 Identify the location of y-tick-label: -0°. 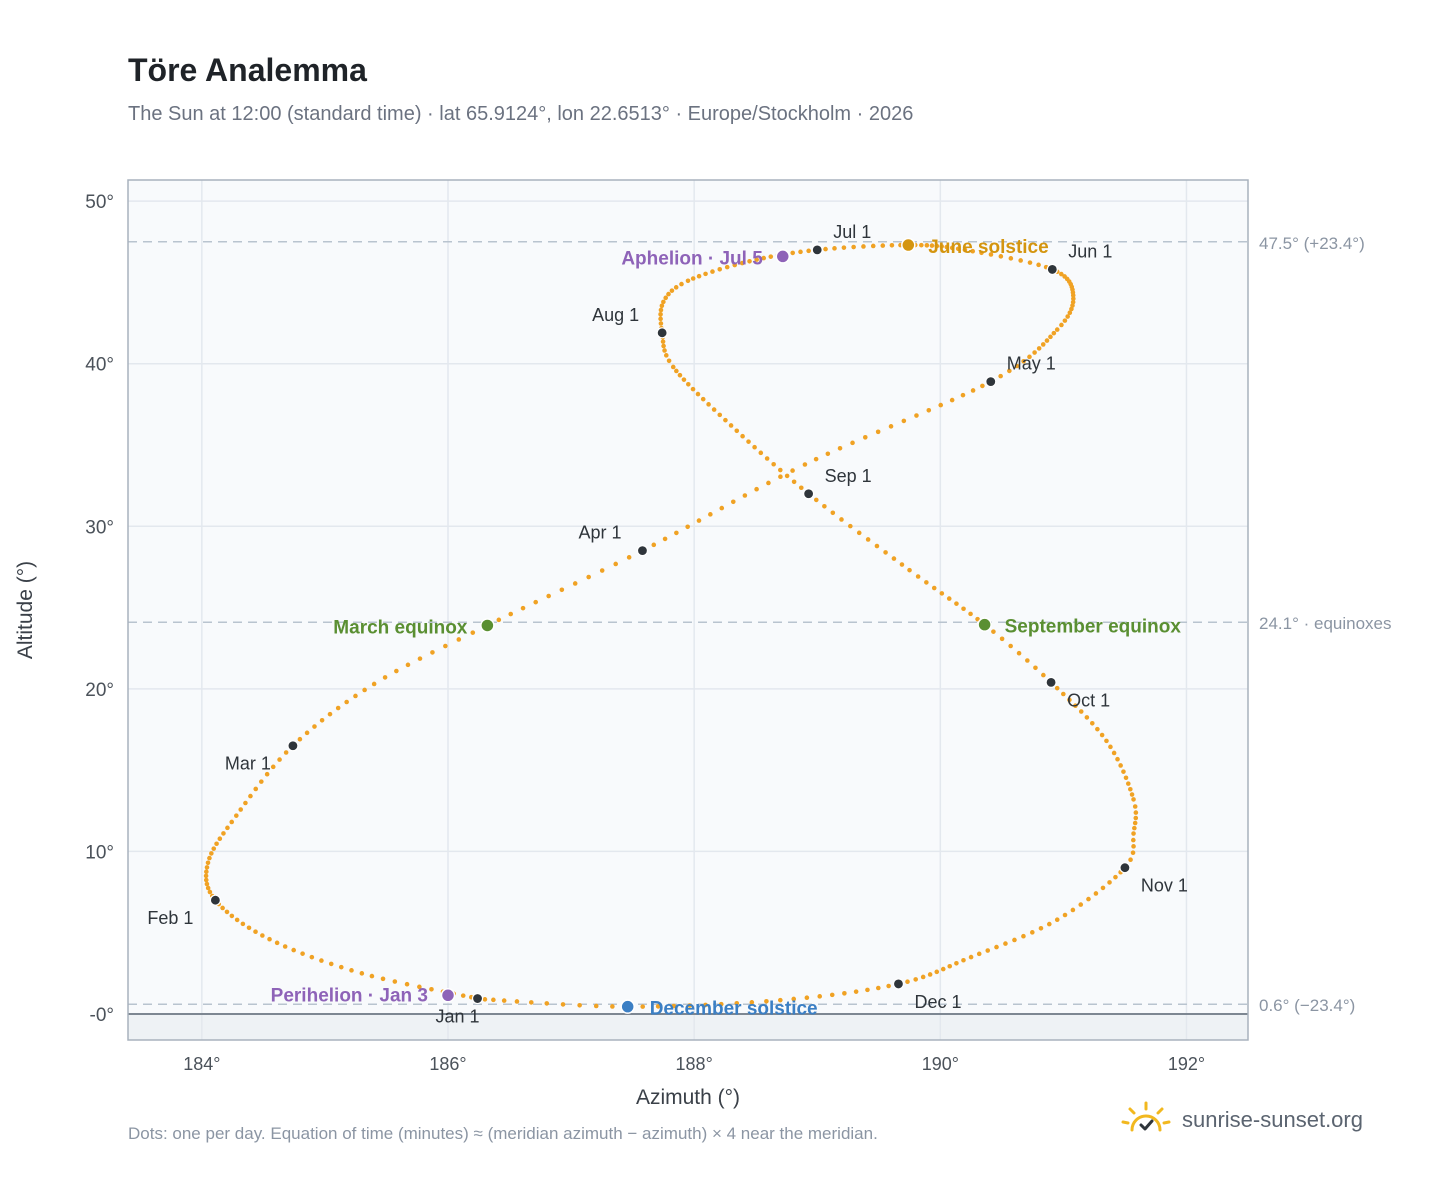
(102, 1015).